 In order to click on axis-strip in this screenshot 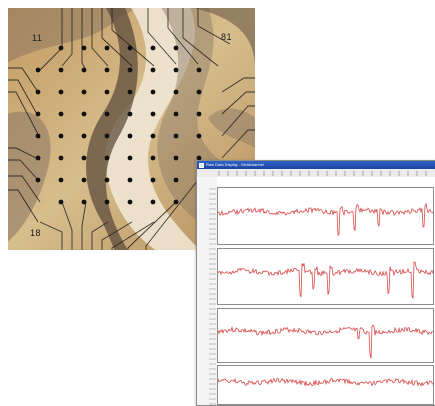, I will do `click(207, 291)`.